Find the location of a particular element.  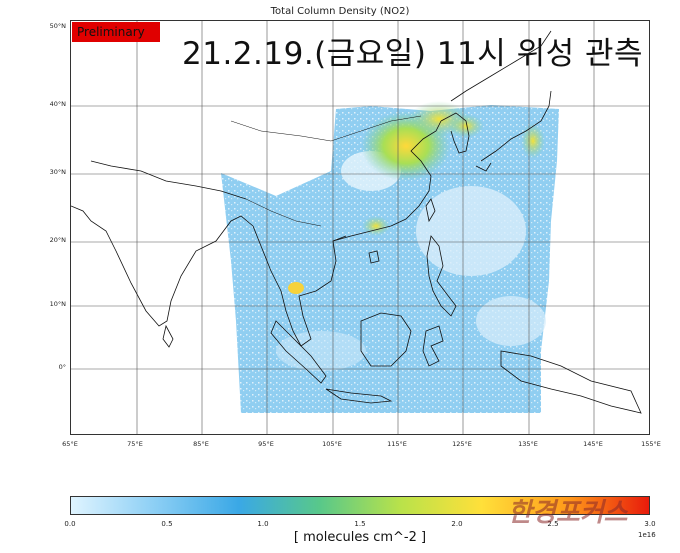

colorbar-exponent: 1e16 is located at coordinates (647, 535).